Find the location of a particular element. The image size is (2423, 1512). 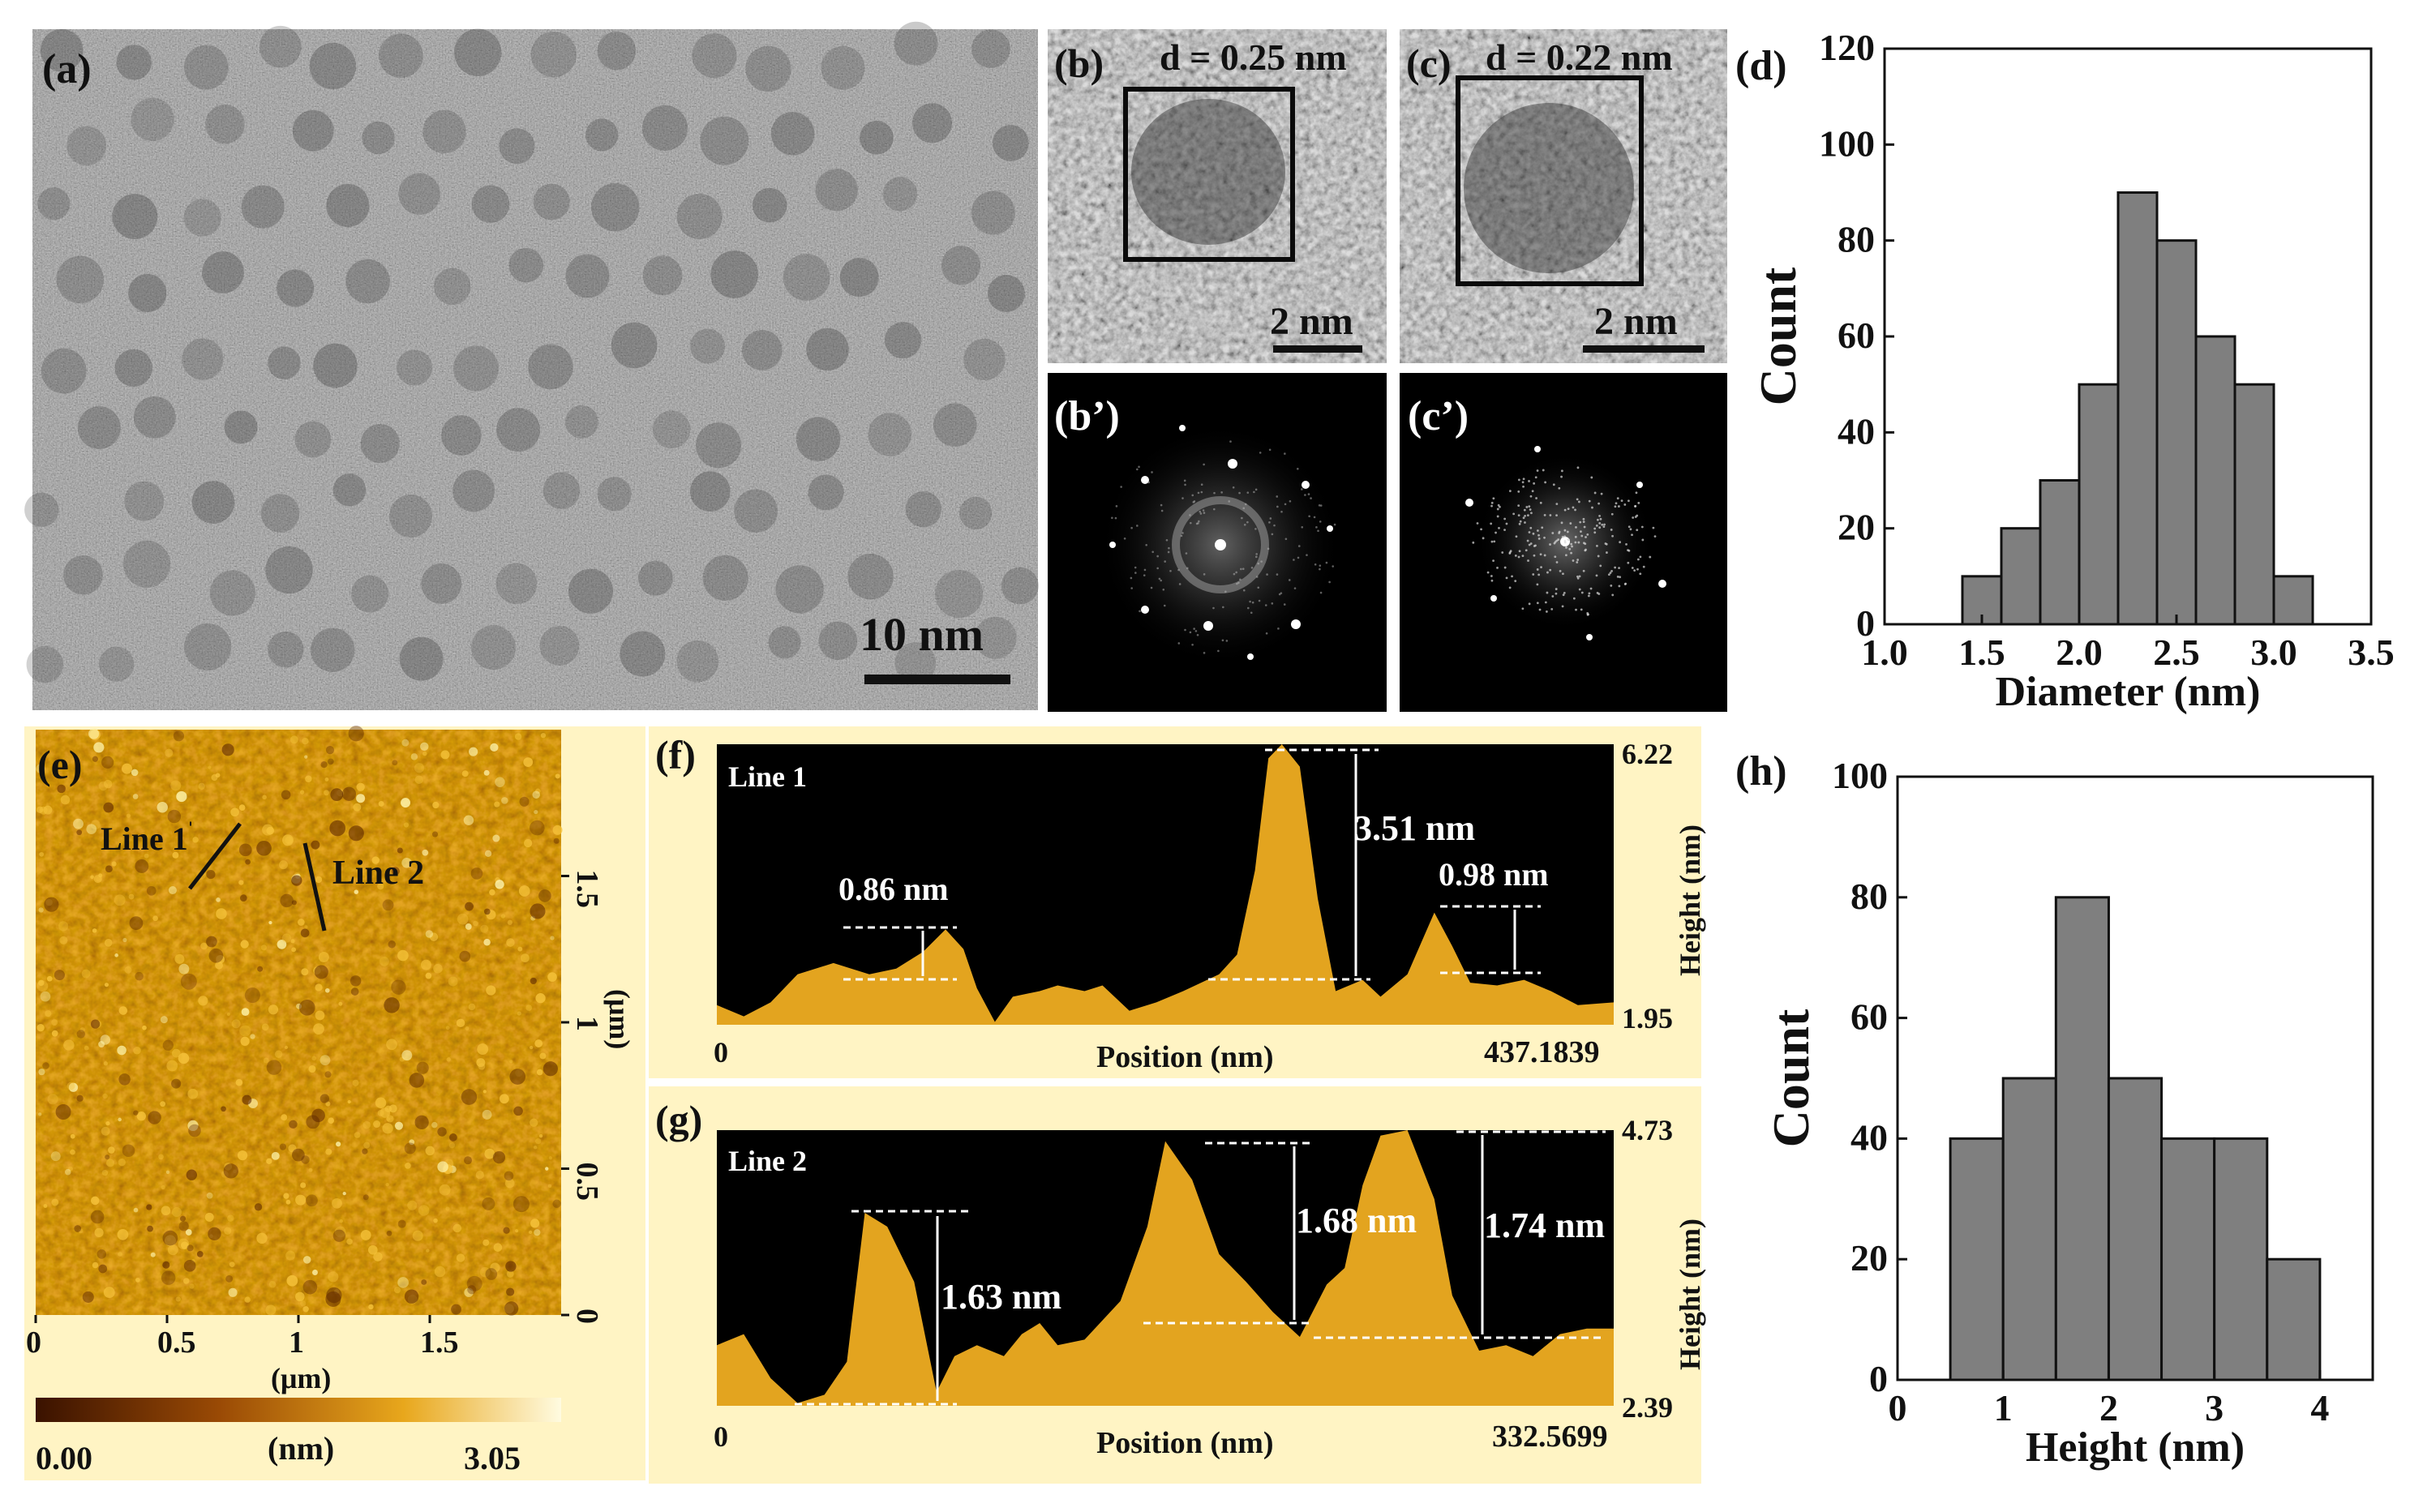

x-tick-label: 1.5 is located at coordinates (1981, 652).